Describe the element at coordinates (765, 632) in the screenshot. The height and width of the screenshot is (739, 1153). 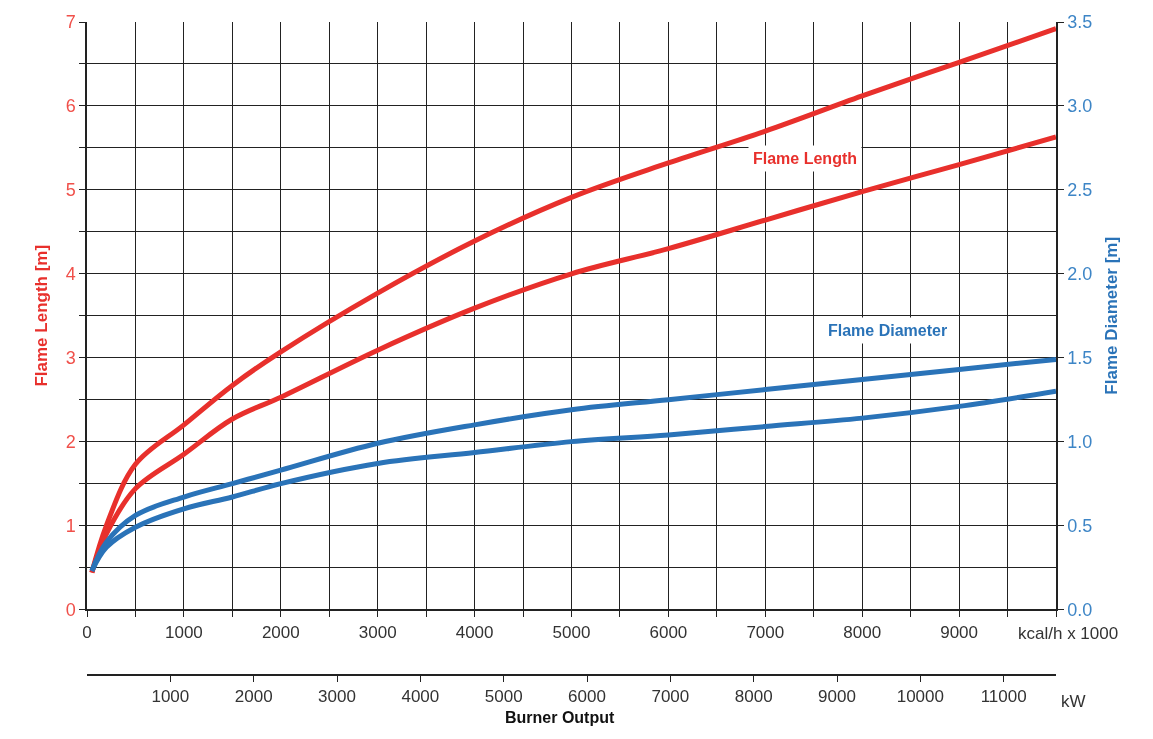
I see `x-tick-label: 7000` at that location.